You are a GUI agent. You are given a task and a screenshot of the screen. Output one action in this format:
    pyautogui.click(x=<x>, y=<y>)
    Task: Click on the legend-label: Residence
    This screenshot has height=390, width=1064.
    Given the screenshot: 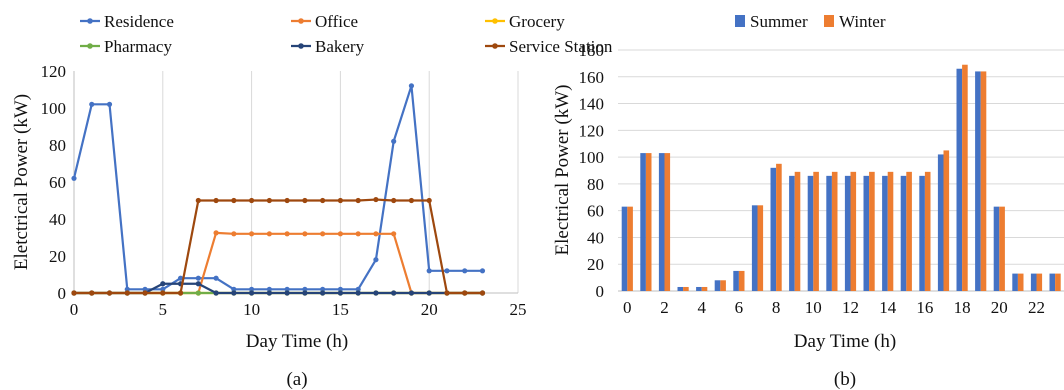 What is the action you would take?
    pyautogui.click(x=139, y=21)
    